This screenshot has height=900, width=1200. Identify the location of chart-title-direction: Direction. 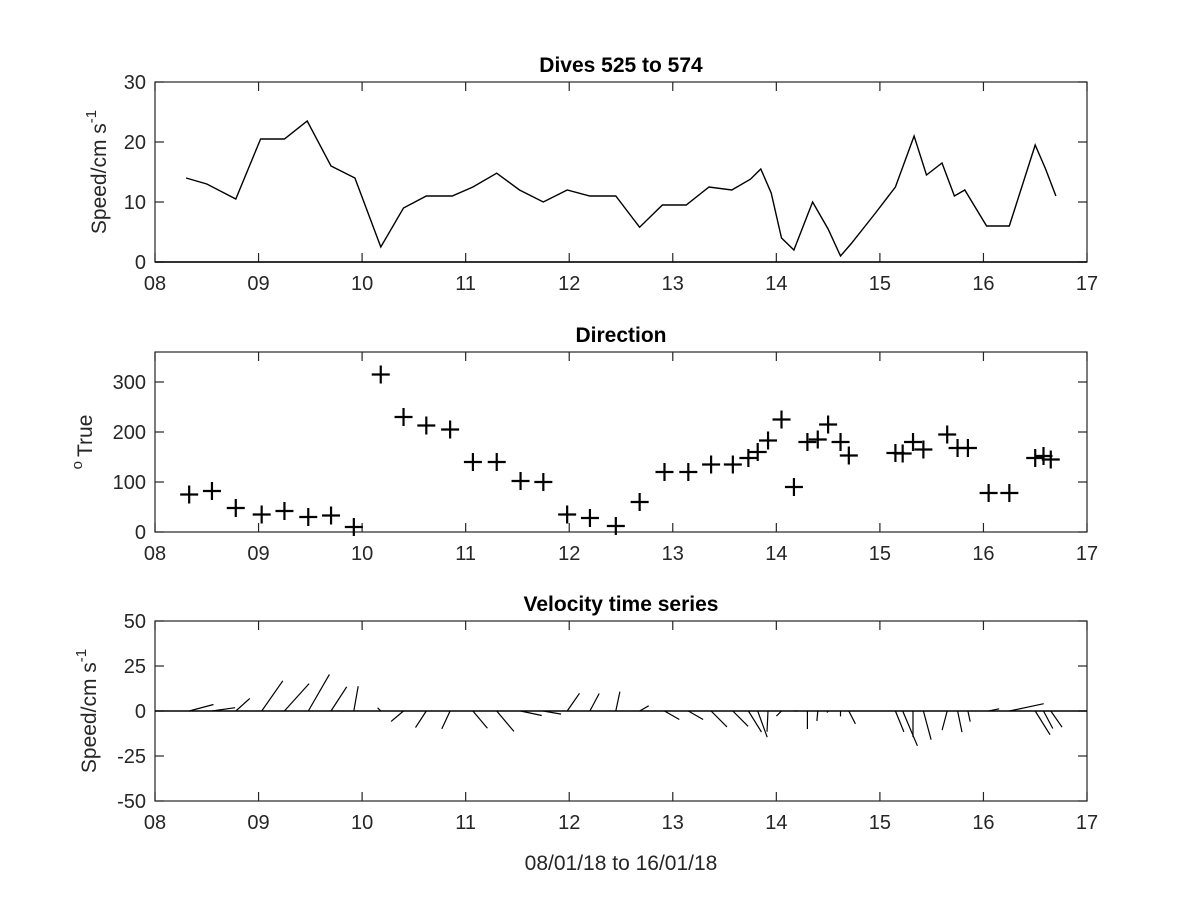
(620, 335).